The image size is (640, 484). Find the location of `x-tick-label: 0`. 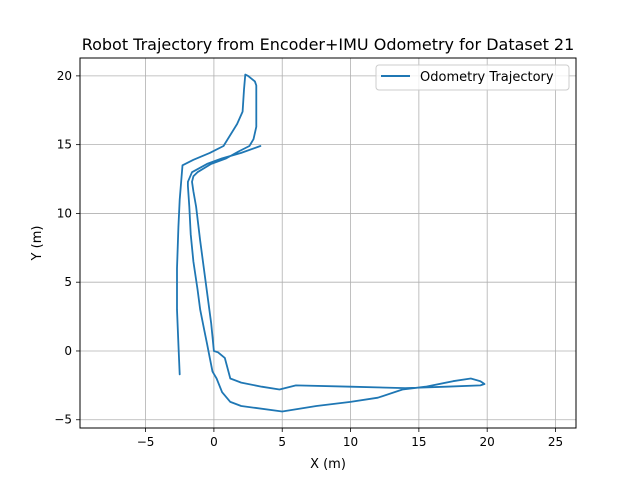

x-tick-label: 0 is located at coordinates (214, 442).